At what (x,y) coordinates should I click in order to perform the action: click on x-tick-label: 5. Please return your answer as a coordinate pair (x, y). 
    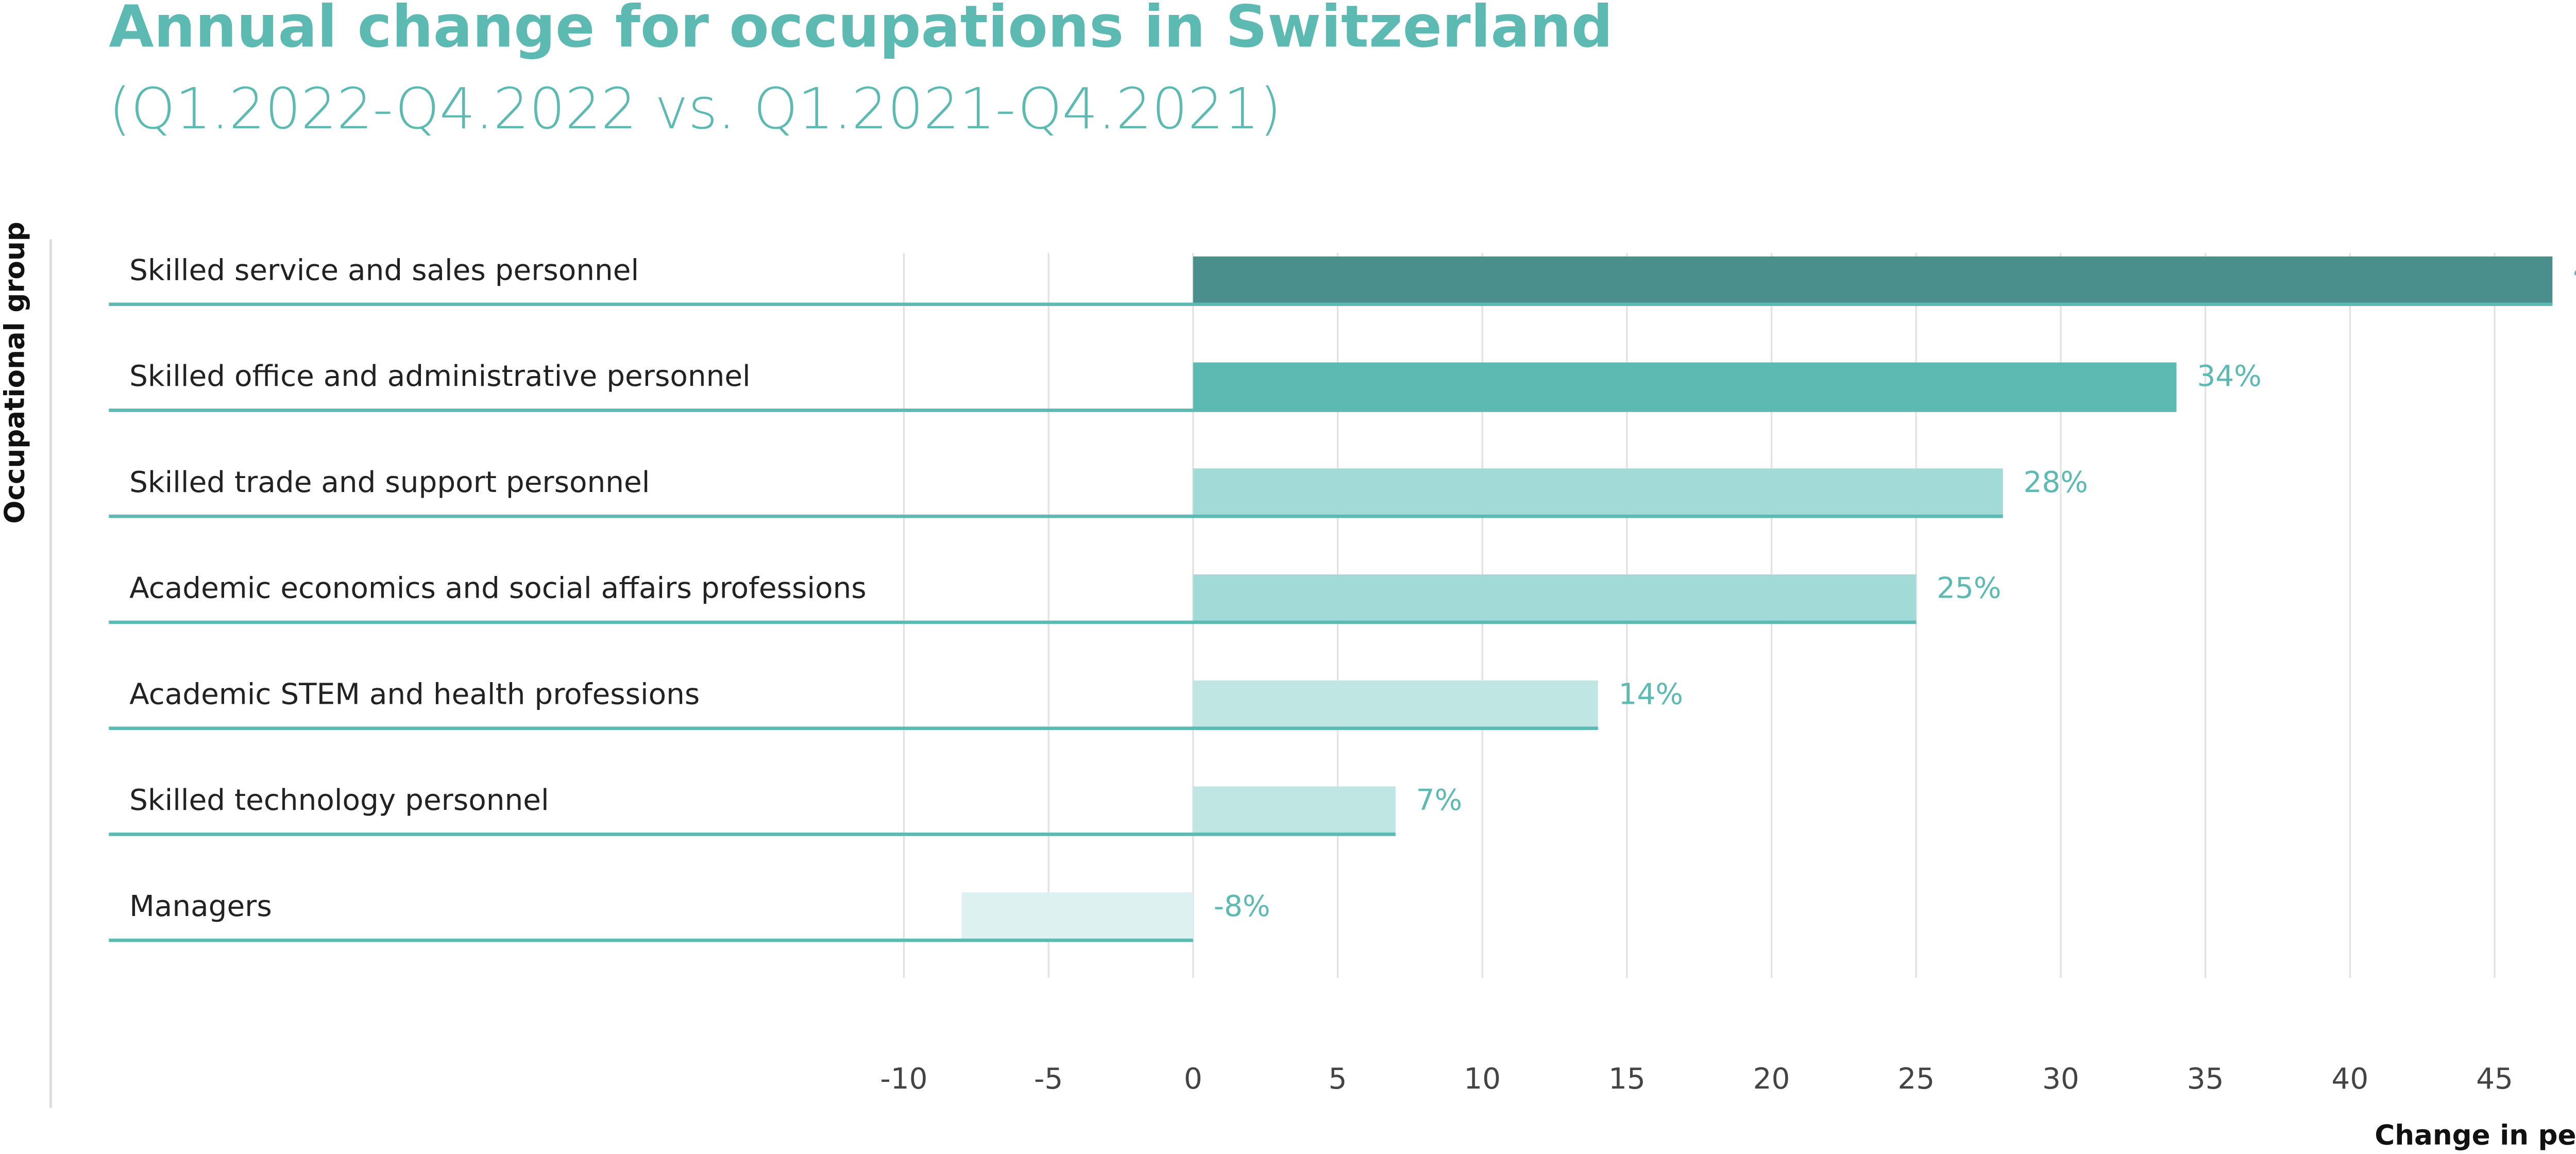
    Looking at the image, I should click on (1338, 1079).